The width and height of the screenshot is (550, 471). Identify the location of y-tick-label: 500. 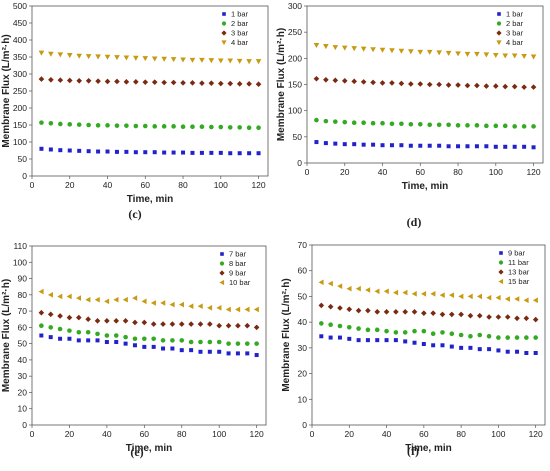
(20, 6).